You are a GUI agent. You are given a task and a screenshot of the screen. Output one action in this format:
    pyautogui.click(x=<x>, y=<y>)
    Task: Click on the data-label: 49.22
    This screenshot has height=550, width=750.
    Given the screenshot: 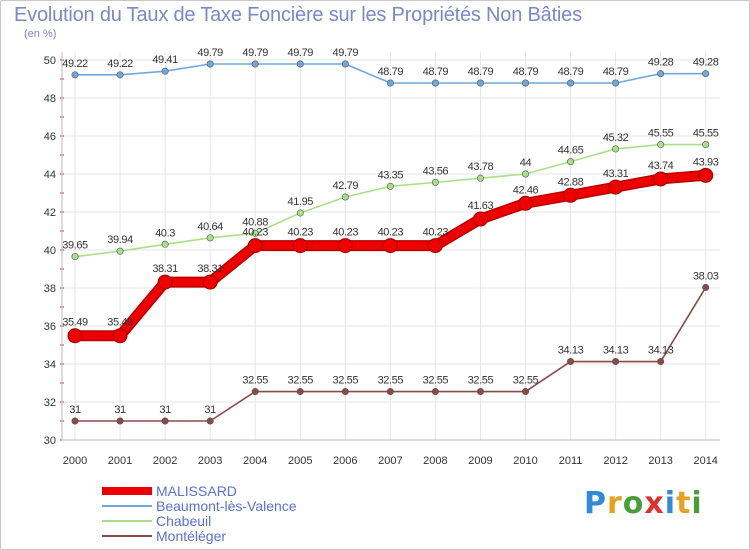 What is the action you would take?
    pyautogui.click(x=75, y=64)
    